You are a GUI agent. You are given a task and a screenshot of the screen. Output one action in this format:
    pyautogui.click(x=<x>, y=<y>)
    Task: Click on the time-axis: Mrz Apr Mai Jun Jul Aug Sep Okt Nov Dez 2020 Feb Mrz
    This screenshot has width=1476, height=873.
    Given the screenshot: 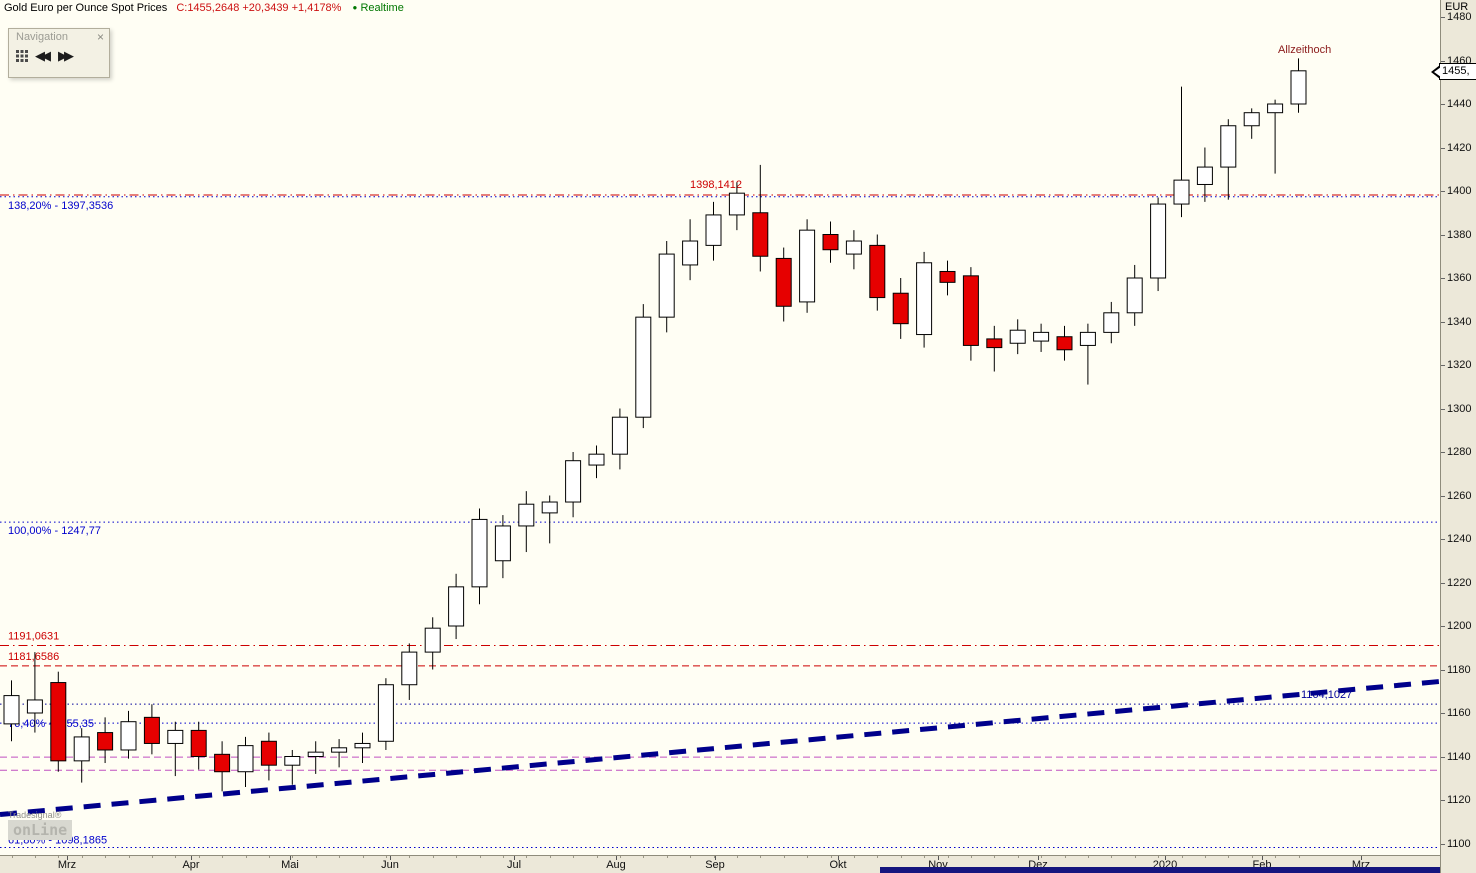 What is the action you would take?
    pyautogui.click(x=720, y=864)
    